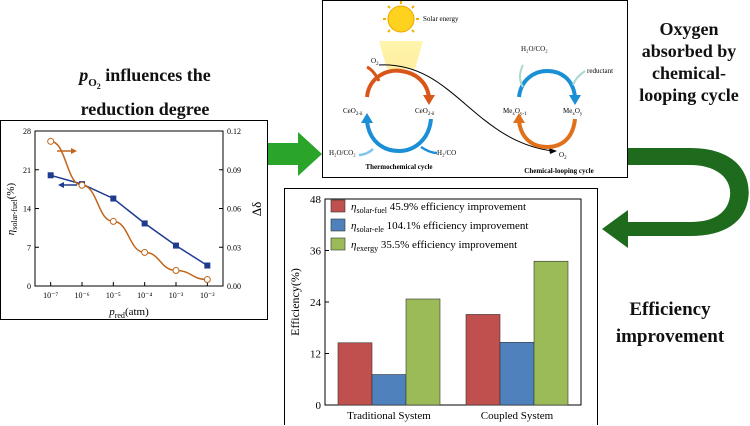 This screenshot has height=426, width=750. What do you see at coordinates (12, 208) in the screenshot?
I see `line-chart-ylabel: ηsolar-fuel(%)` at bounding box center [12, 208].